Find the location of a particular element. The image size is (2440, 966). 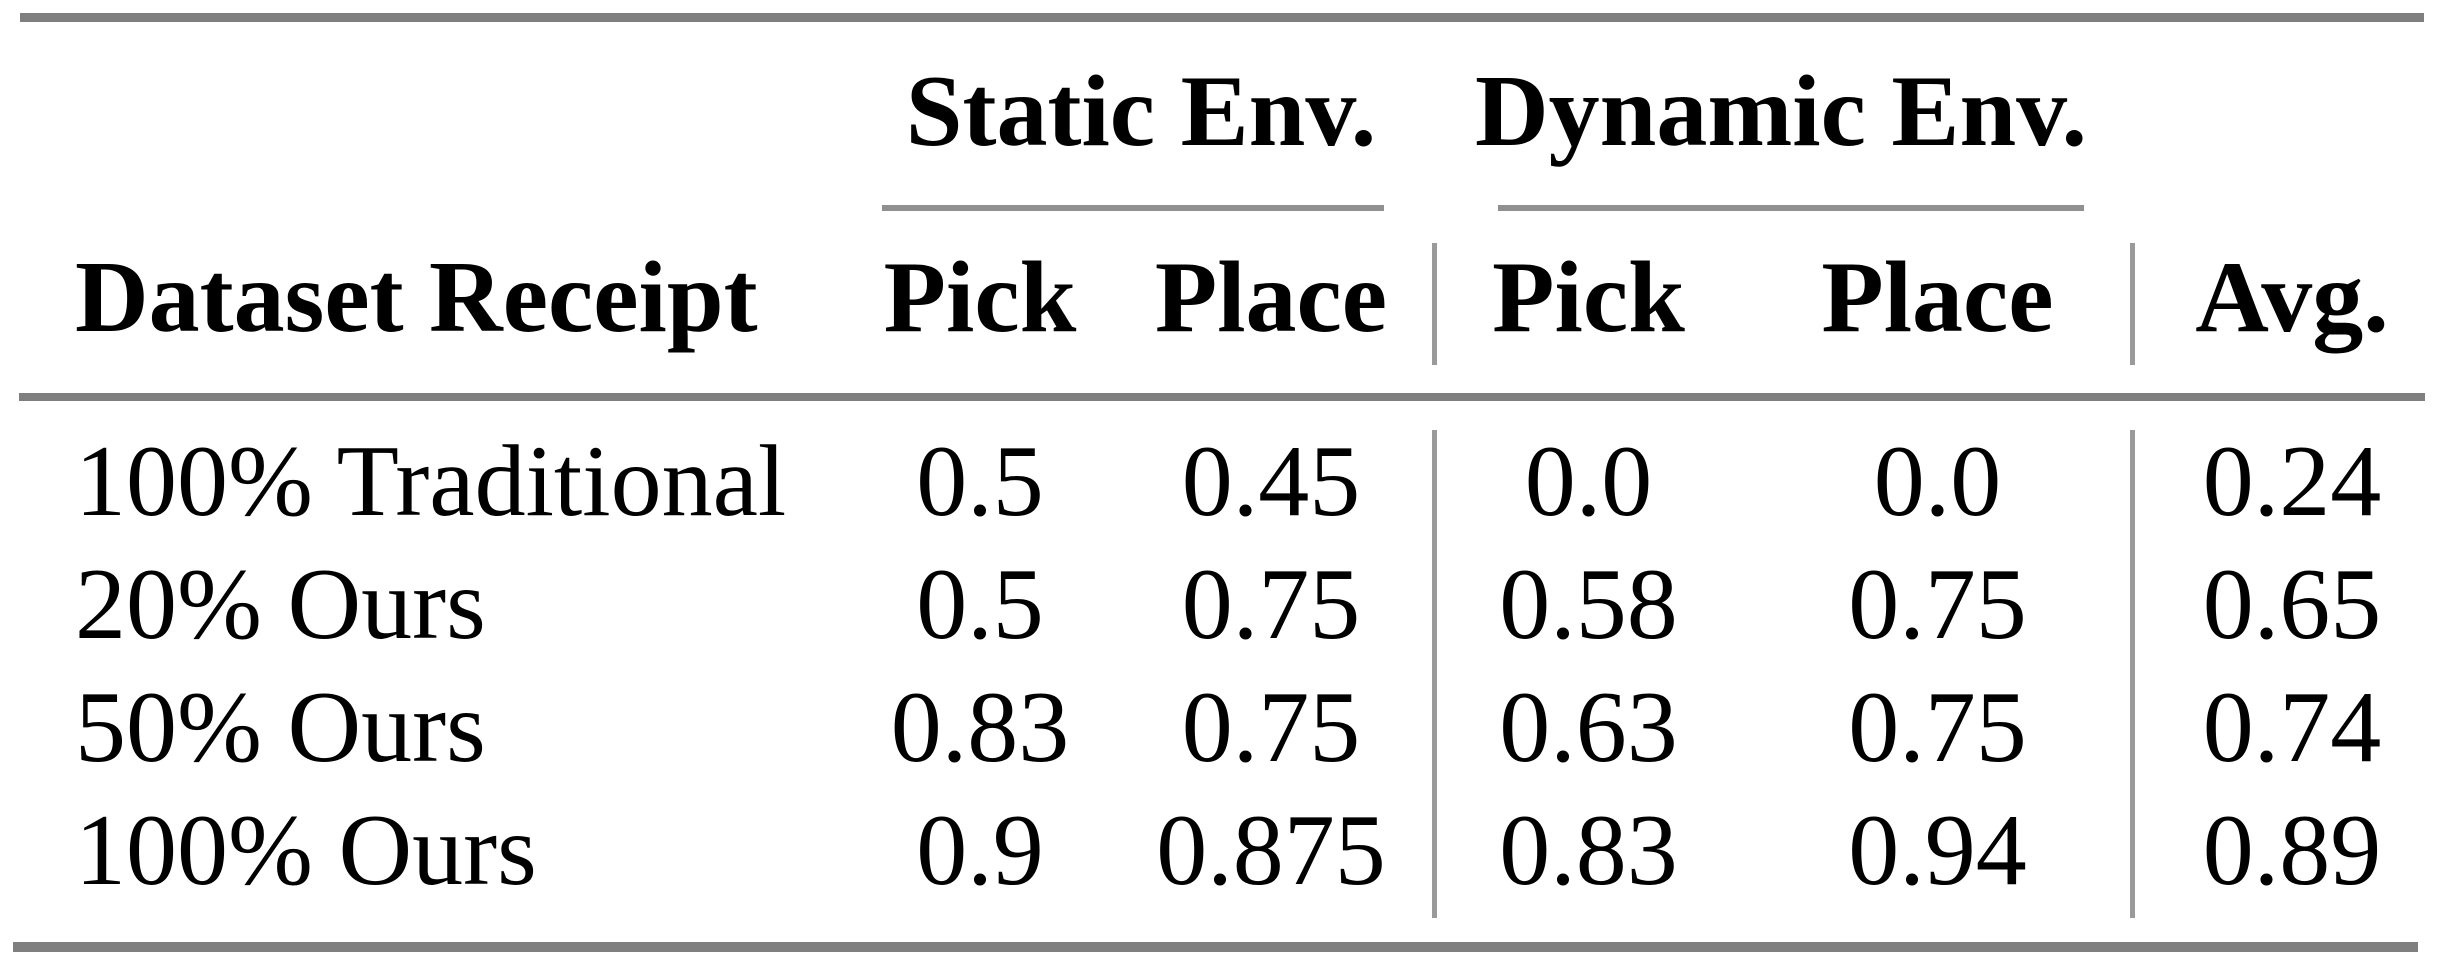

cell-dynamic-place: 0.94 is located at coordinates (1937, 850).